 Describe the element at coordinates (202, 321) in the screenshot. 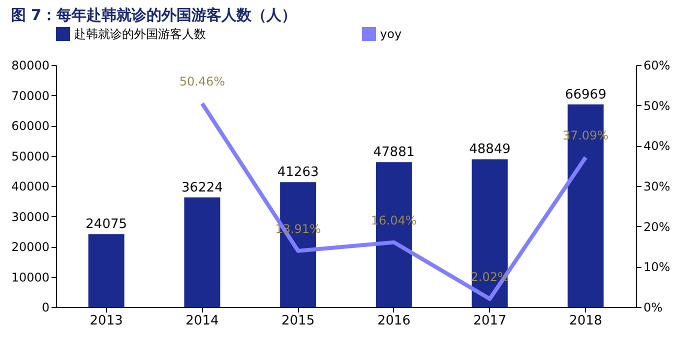

I see `x-tick-label: 2014` at that location.